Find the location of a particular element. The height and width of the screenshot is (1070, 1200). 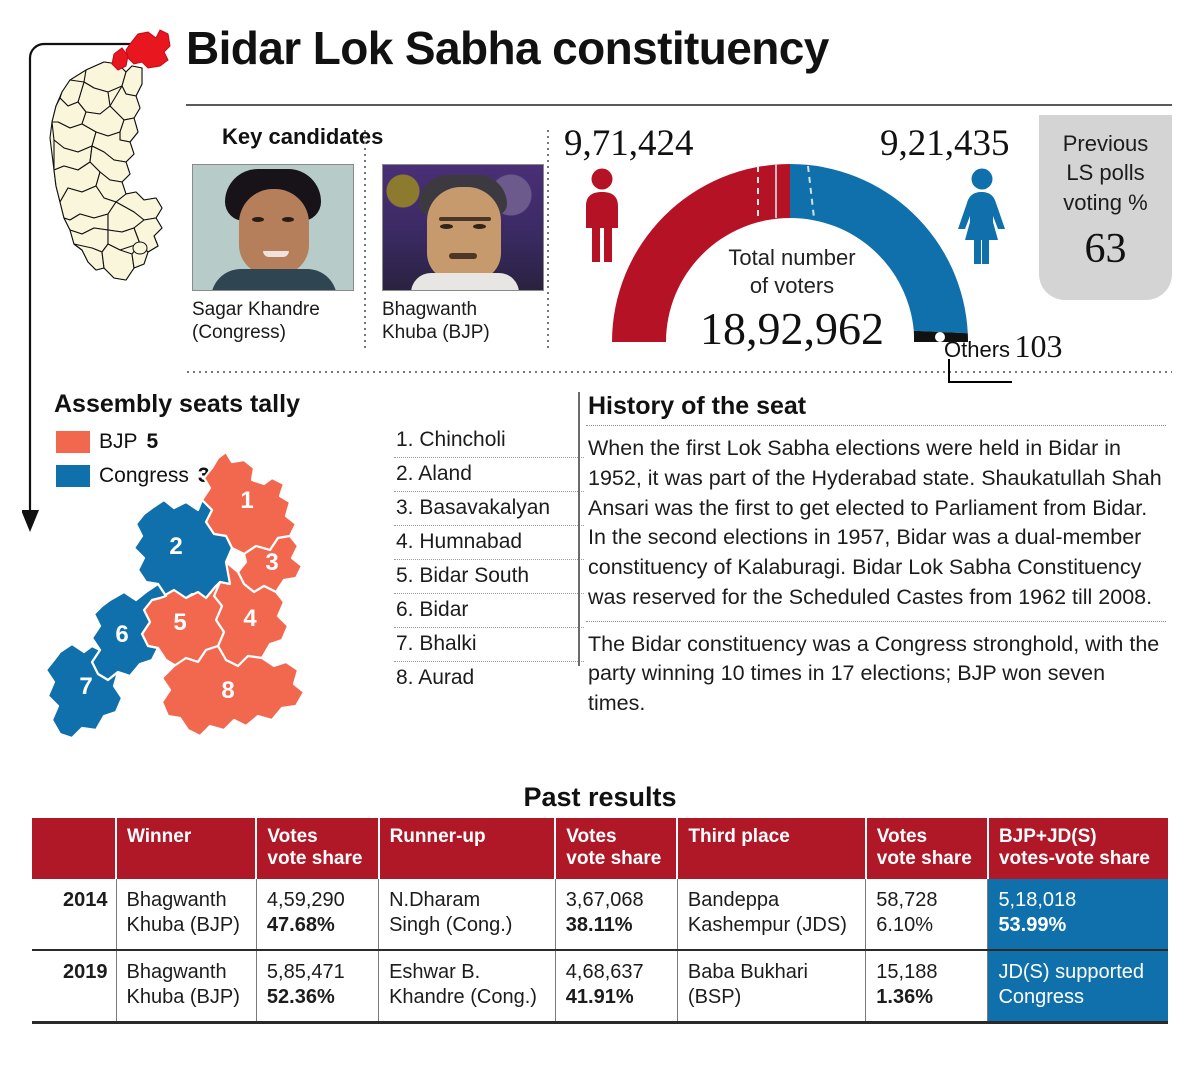

candidate-1-name: Sagar Khandre (Congress) is located at coordinates (272, 321).